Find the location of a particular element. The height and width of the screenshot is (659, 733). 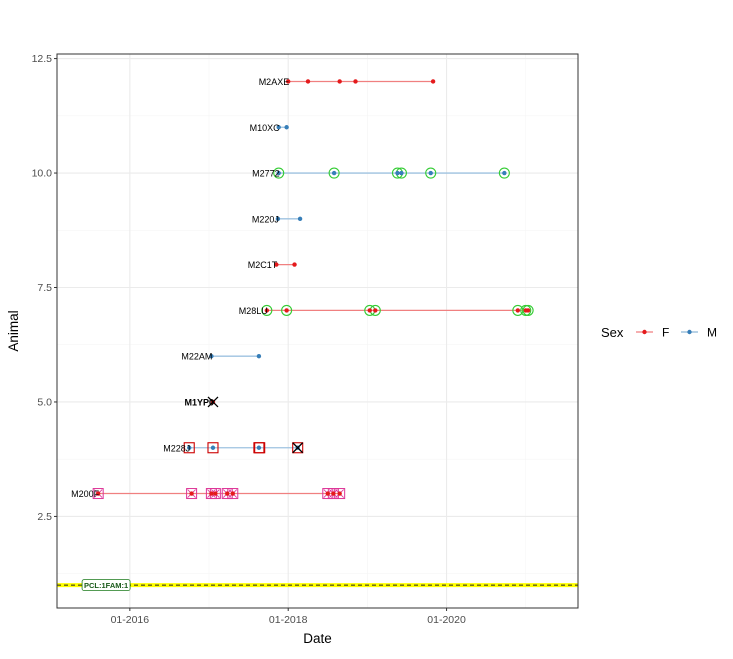

legend-label-m: M is located at coordinates (712, 333).